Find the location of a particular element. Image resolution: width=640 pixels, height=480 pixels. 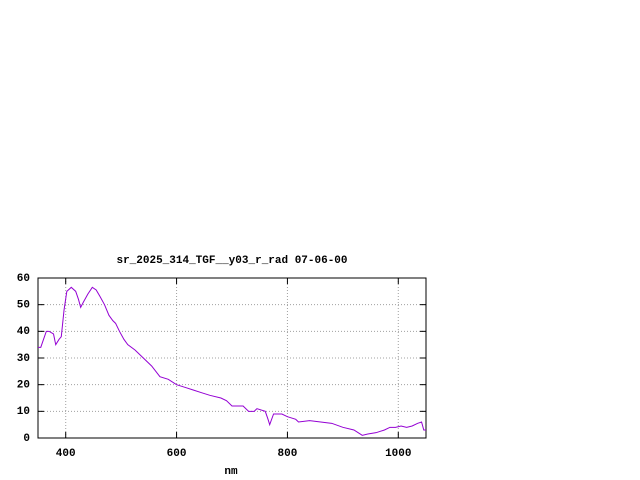

x-tick-label: 800 is located at coordinates (288, 454).